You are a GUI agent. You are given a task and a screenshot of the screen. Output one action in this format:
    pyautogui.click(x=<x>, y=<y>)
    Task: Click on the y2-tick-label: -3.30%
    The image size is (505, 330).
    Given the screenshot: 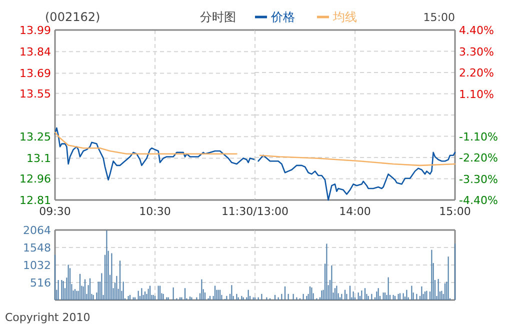 What is the action you would take?
    pyautogui.click(x=478, y=179)
    